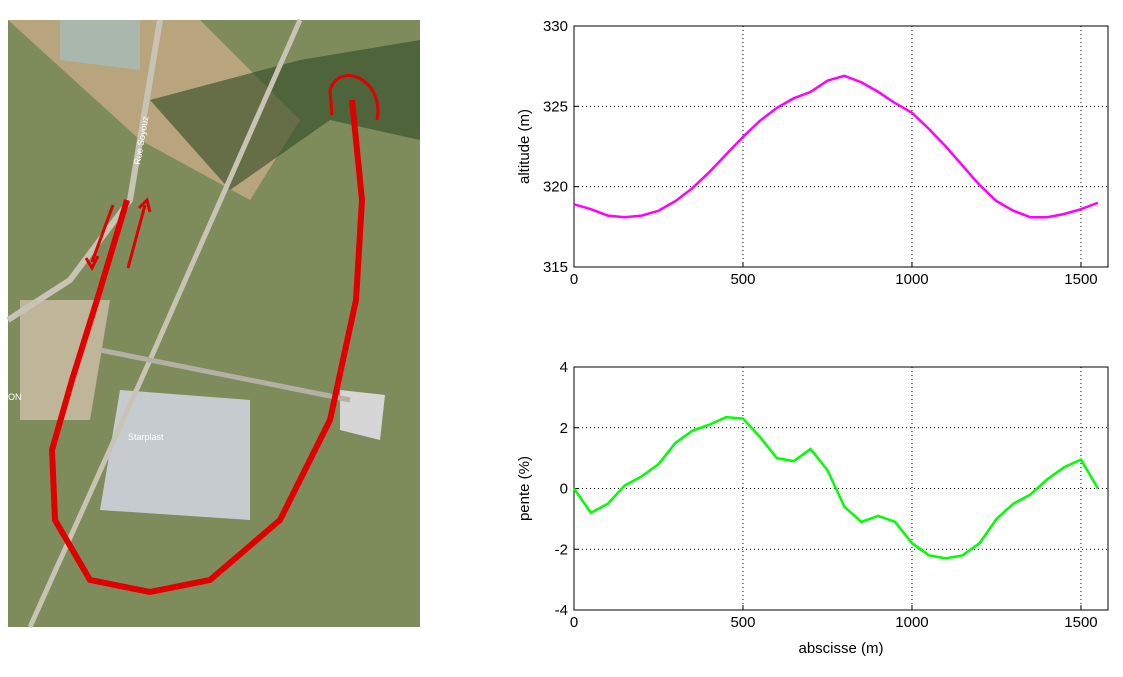 Image resolution: width=1123 pixels, height=677 pixels. Describe the element at coordinates (561, 610) in the screenshot. I see `y-tick-label: -4` at that location.